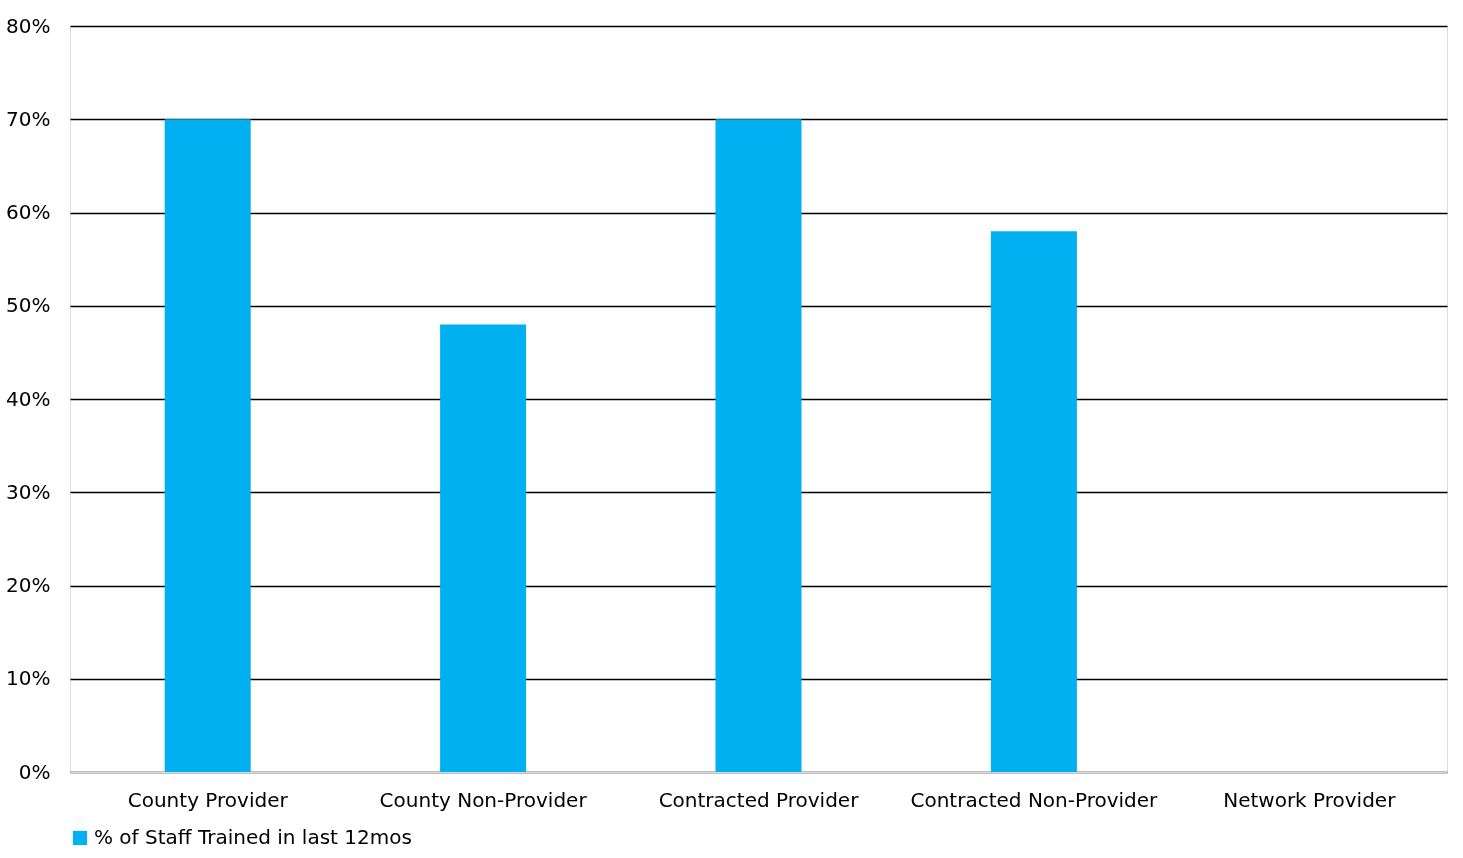  I want to click on legend-label: % of Staff Trained in last 12mos, so click(253, 837).